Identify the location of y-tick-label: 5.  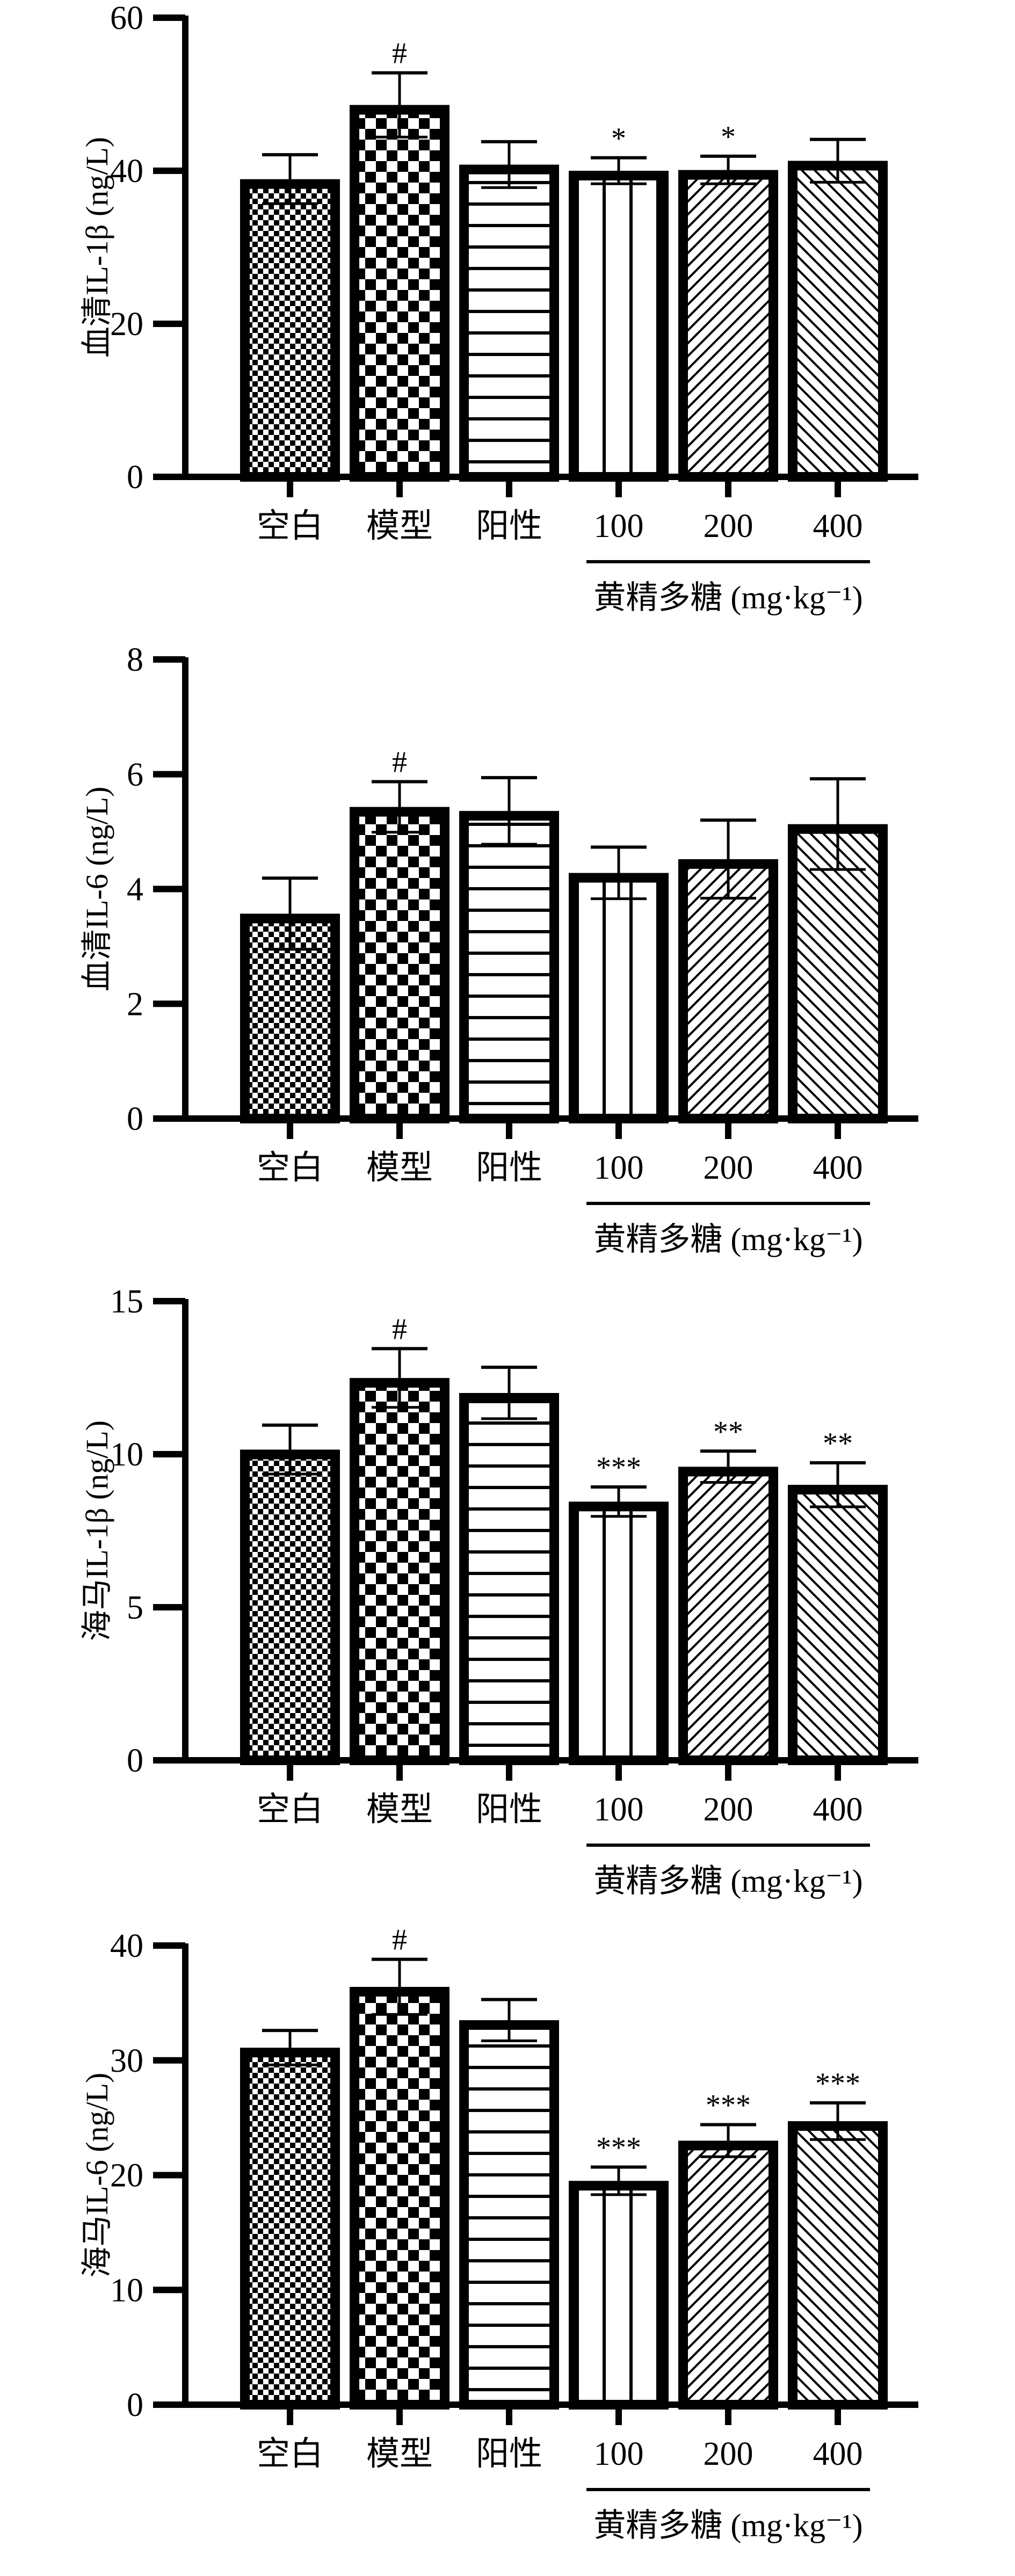
(135, 1608).